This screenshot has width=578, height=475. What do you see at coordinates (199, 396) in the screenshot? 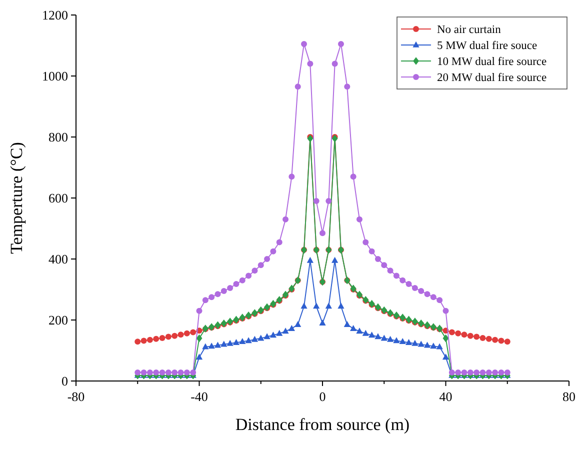
I see `x-tick-label: -40` at bounding box center [199, 396].